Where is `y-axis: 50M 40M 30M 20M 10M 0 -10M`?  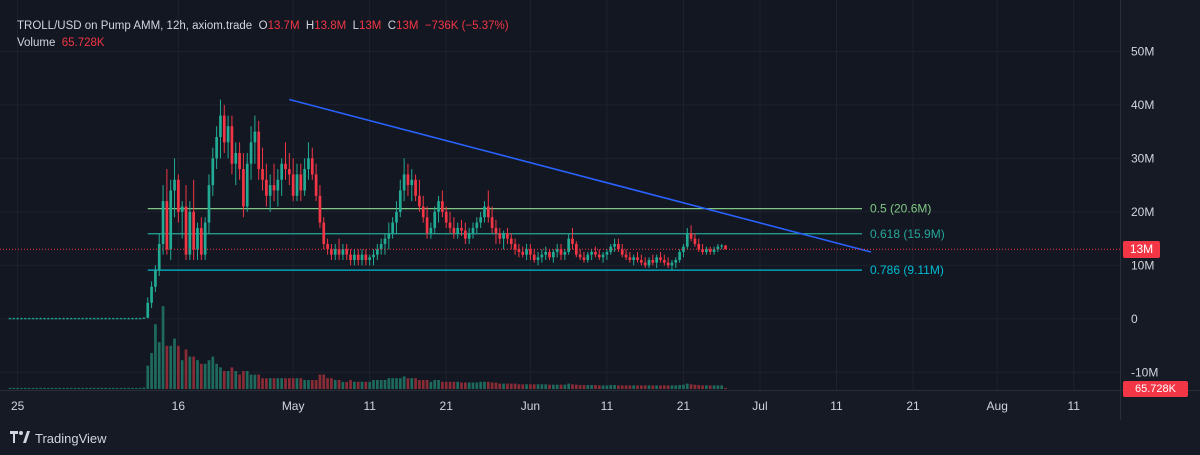 y-axis: 50M 40M 30M 20M 10M 0 -10M is located at coordinates (1144, 211).